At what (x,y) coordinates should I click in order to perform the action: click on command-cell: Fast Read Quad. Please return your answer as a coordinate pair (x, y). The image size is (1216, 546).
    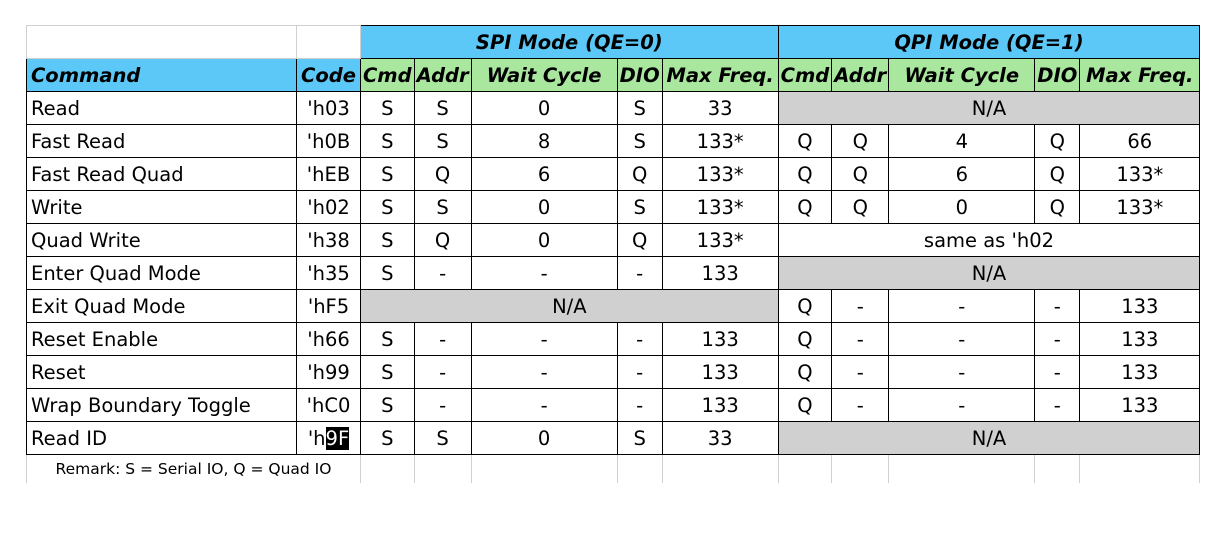
    Looking at the image, I should click on (161, 174).